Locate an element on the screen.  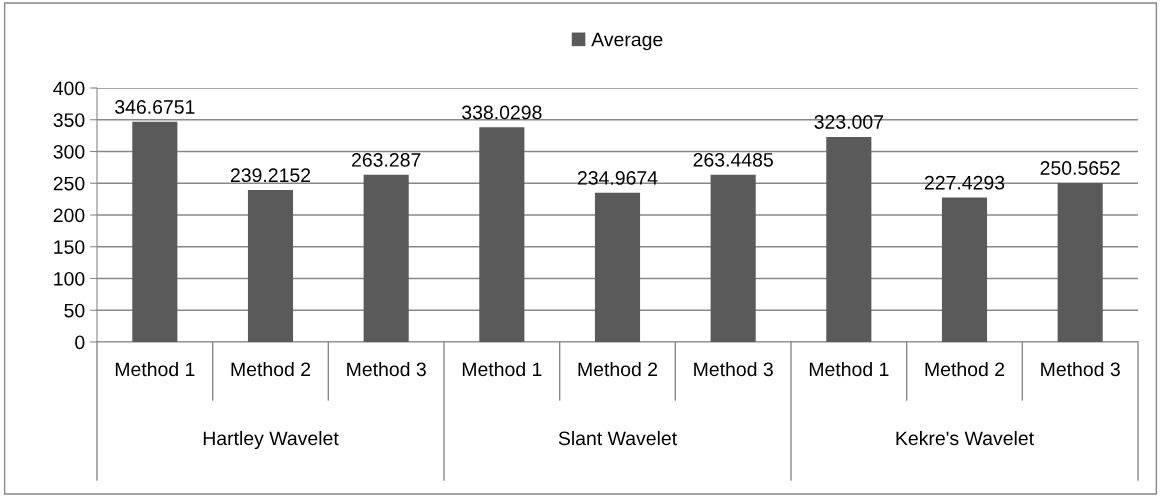
data-label: 323.007 is located at coordinates (848, 122).